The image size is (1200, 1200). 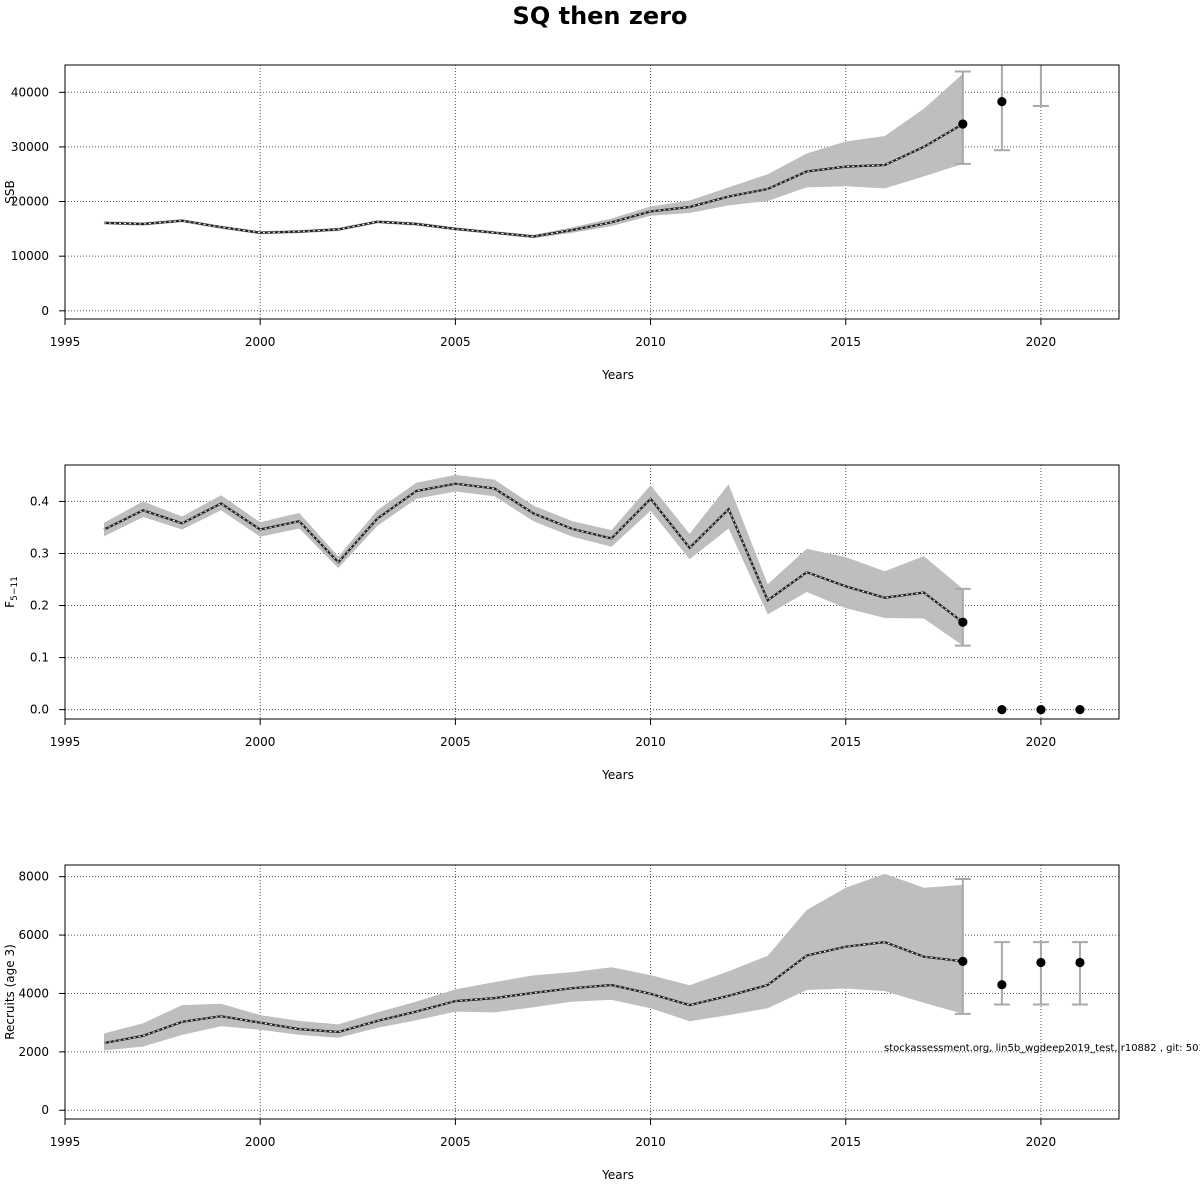 I want to click on y-tick-label: 4000, so click(x=33, y=993).